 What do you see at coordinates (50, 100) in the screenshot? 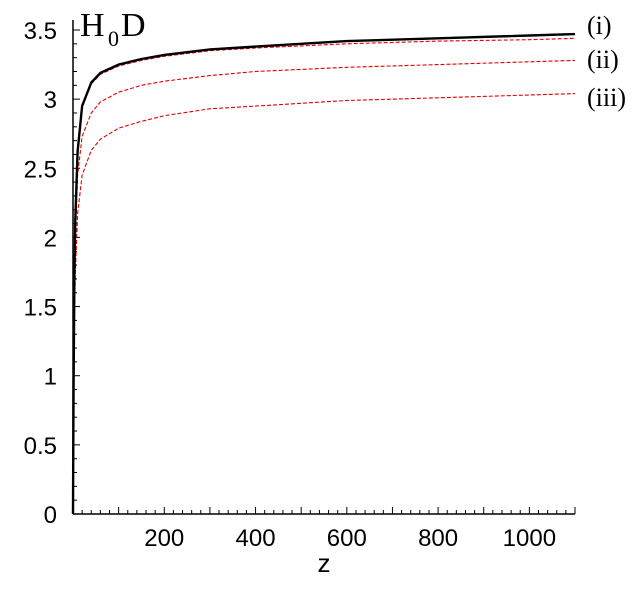
I see `y-tick-label: 3` at bounding box center [50, 100].